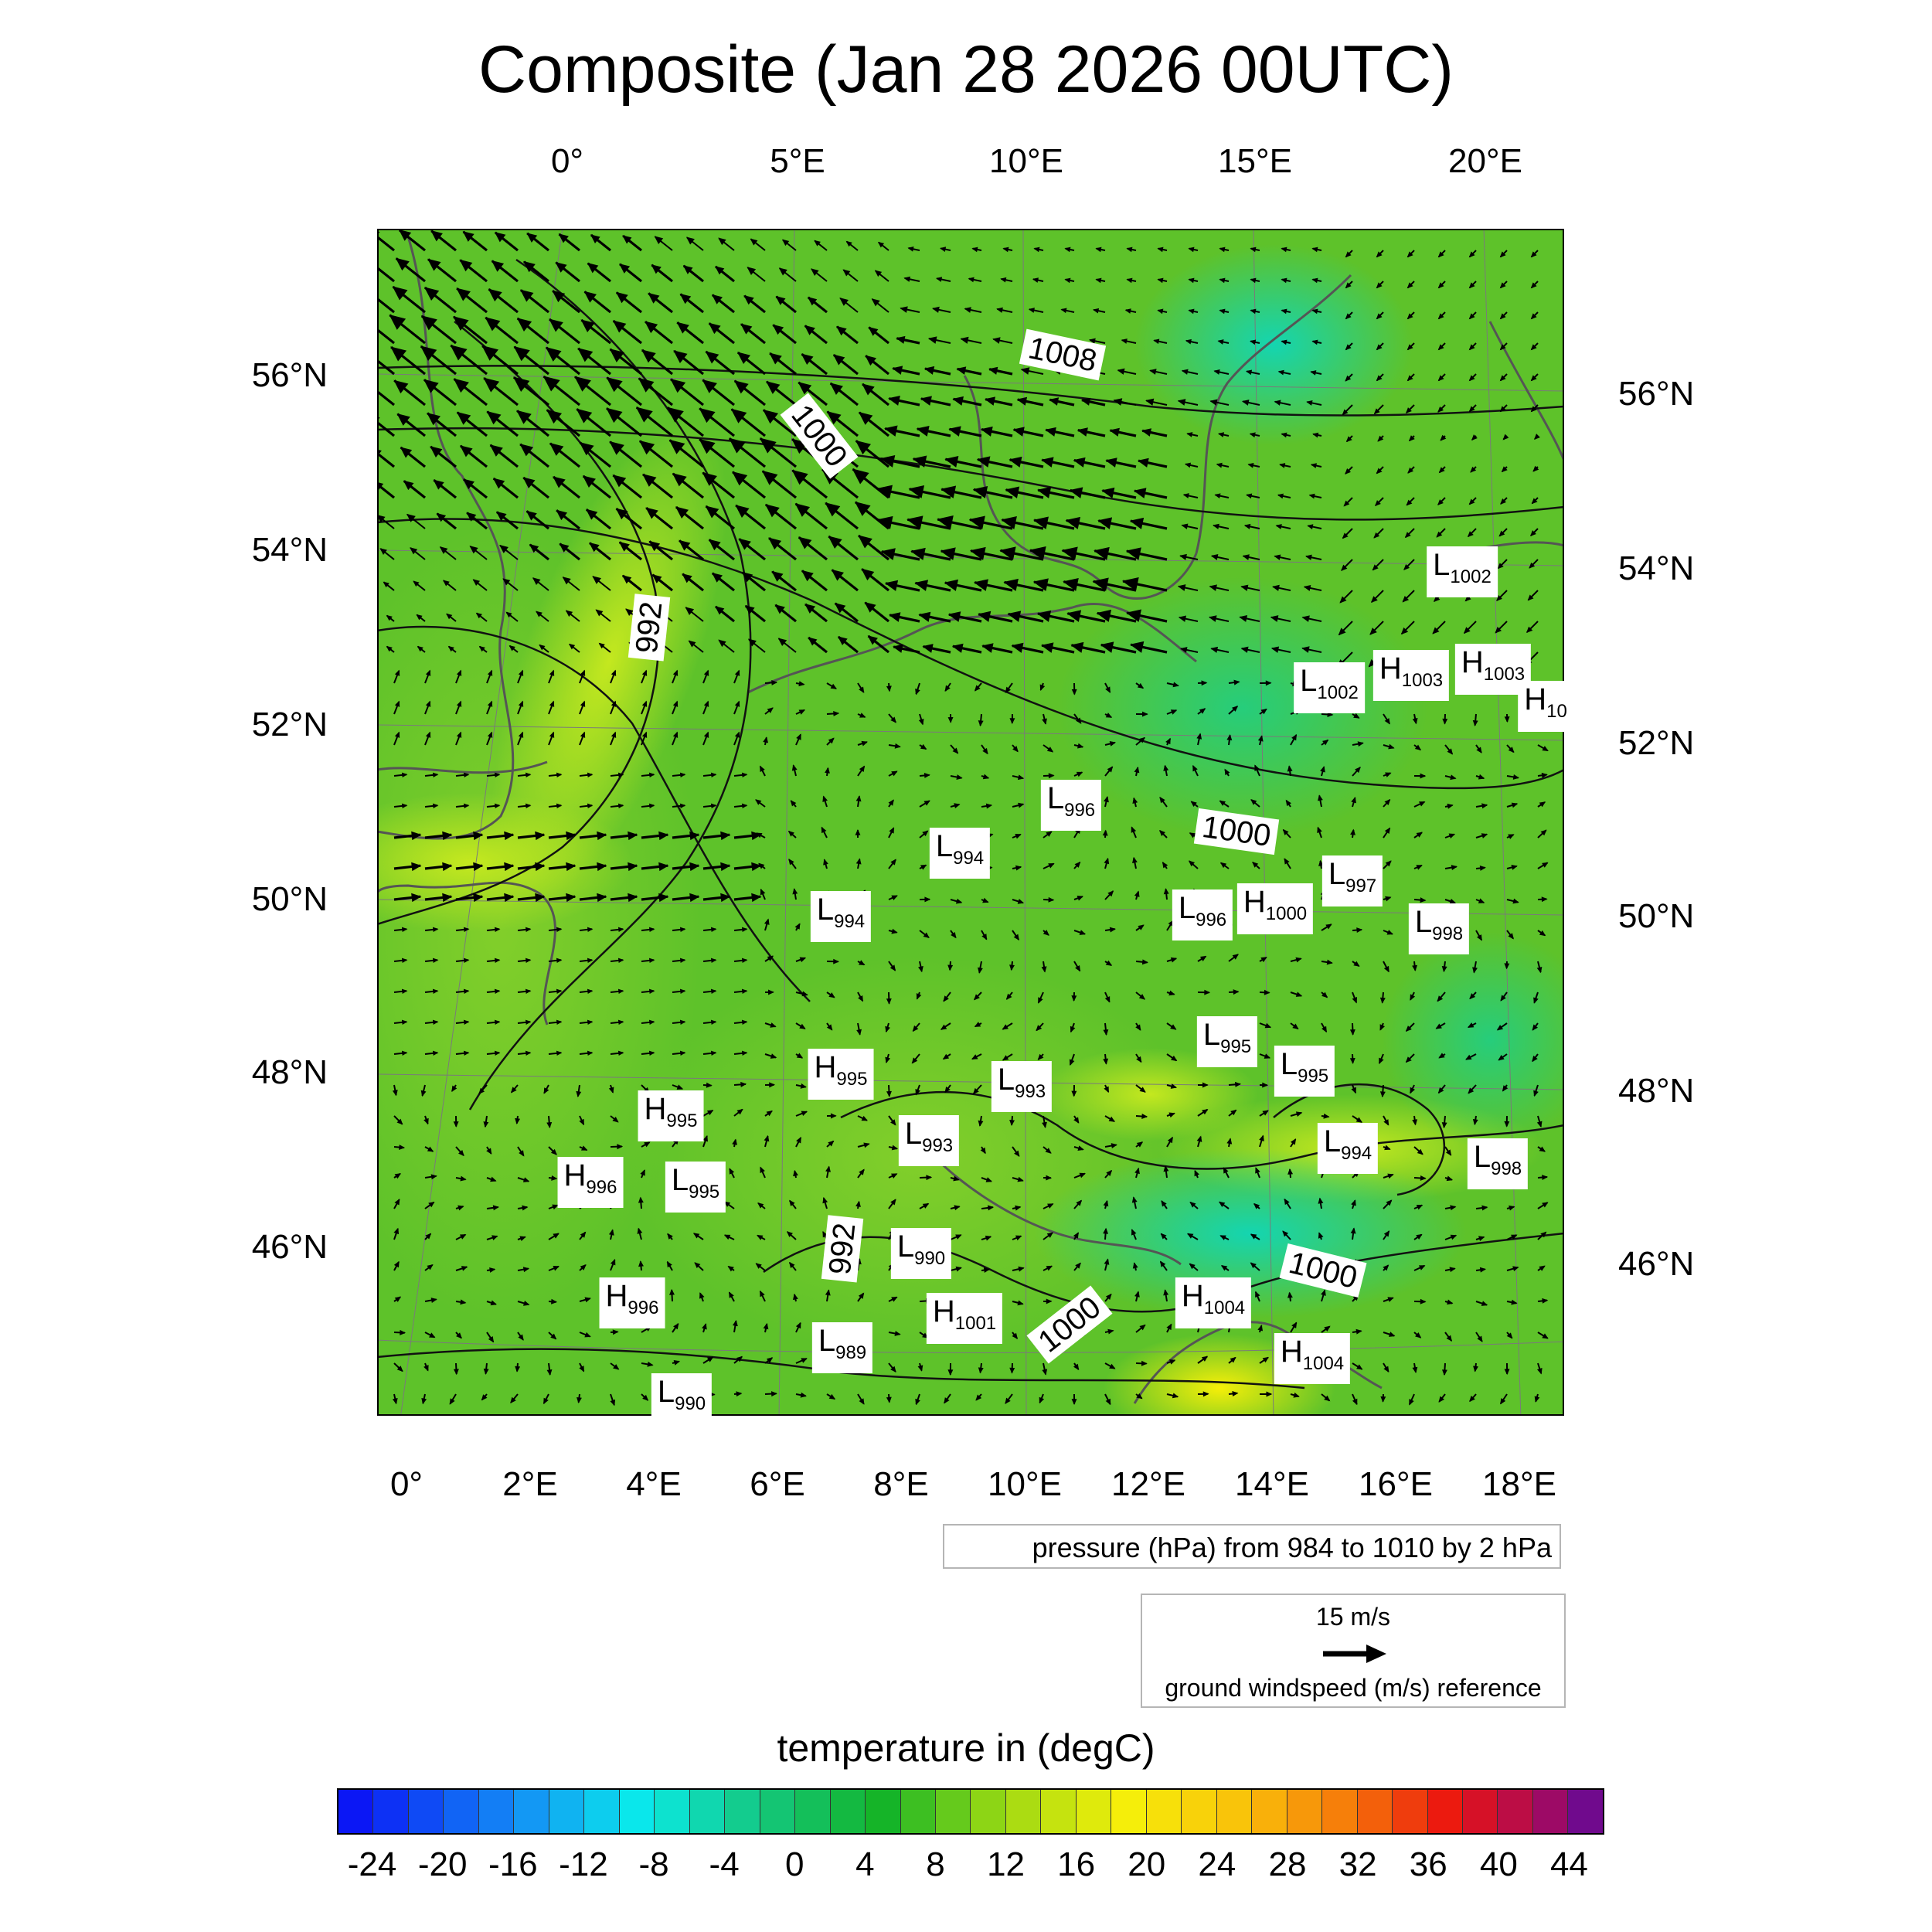  What do you see at coordinates (1025, 1484) in the screenshot?
I see `bottom-lon-label: 10°E` at bounding box center [1025, 1484].